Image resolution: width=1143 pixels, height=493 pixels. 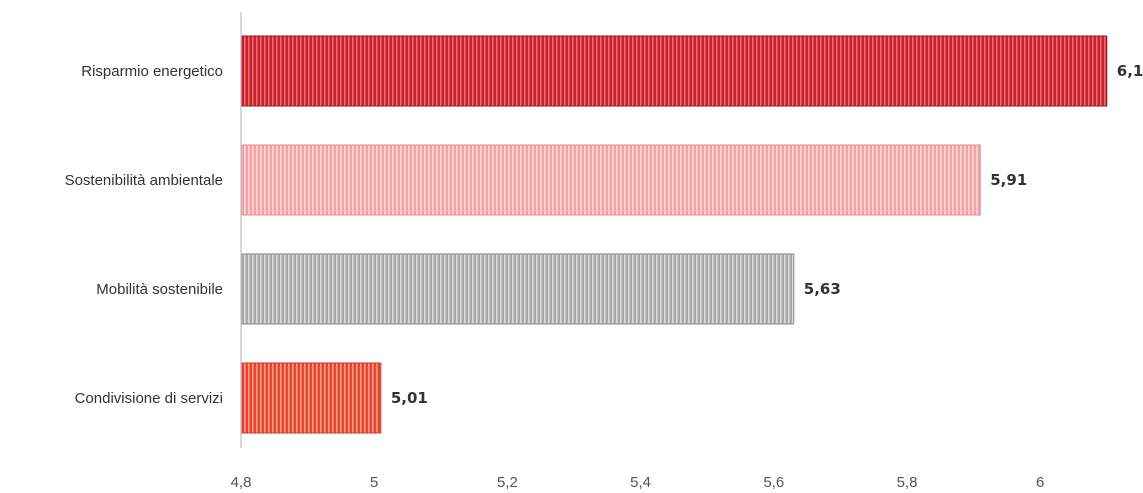 I want to click on x-tick-label: 5,8, so click(x=907, y=482).